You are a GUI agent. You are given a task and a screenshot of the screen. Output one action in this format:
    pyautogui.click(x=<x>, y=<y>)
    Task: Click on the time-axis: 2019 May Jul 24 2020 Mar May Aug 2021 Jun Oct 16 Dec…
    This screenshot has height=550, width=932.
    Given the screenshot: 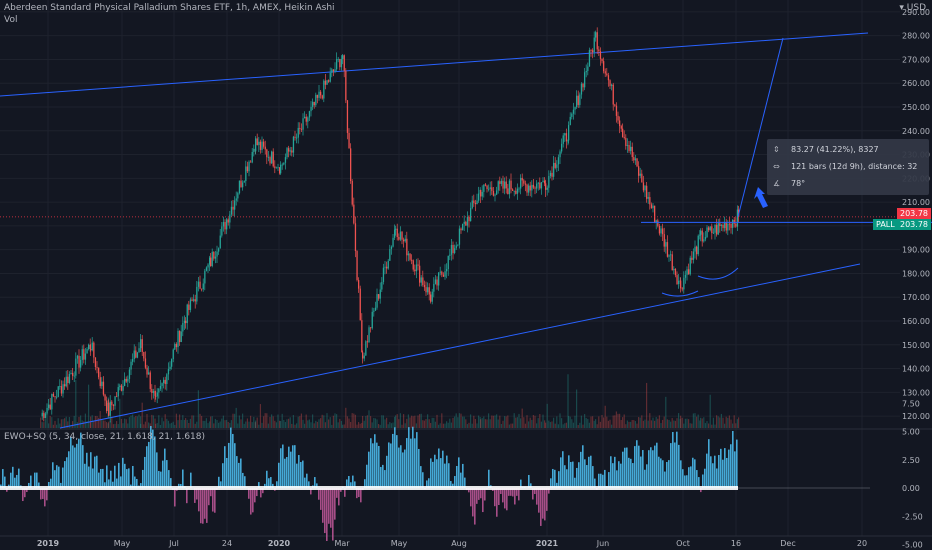 What is the action you would take?
    pyautogui.click(x=452, y=543)
    